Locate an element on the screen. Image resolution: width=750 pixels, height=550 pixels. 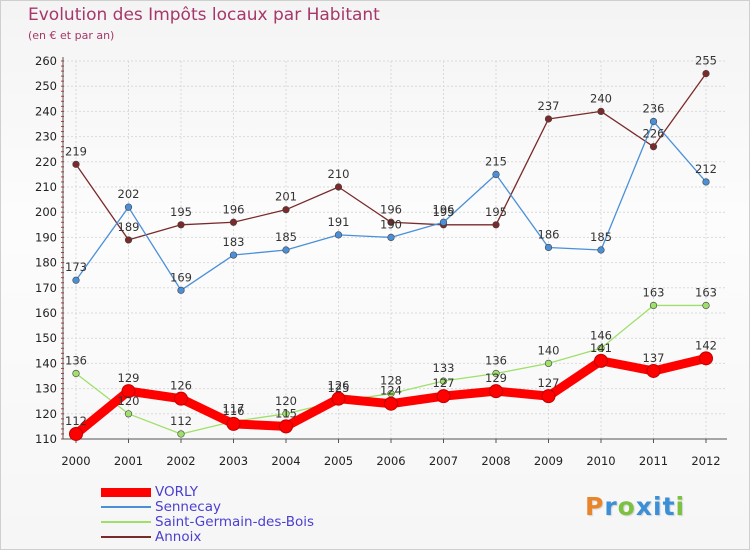
x-tick-label: 2004 is located at coordinates (285, 461).